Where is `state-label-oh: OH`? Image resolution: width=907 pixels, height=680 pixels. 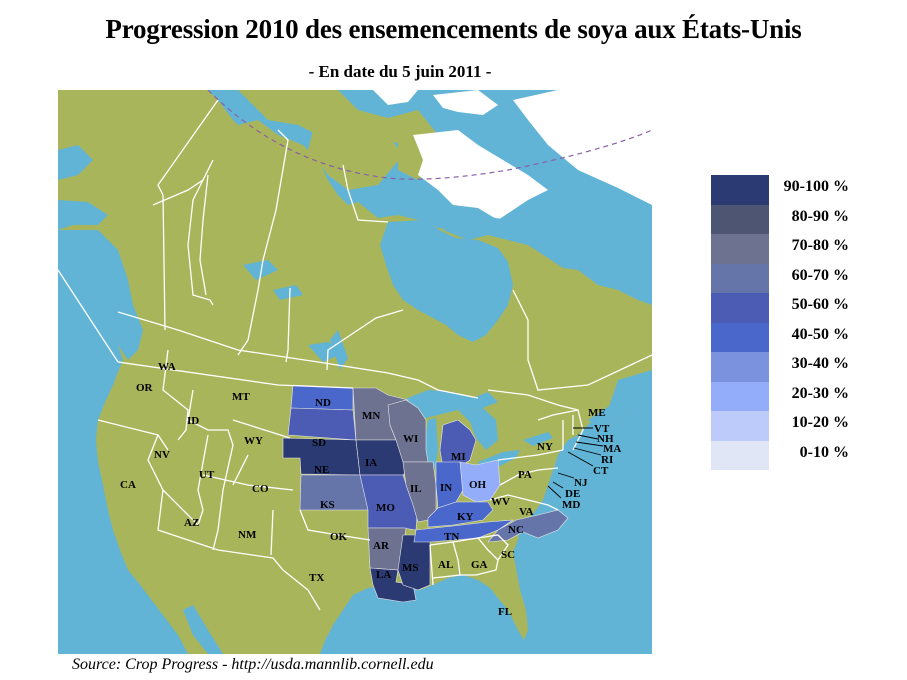 state-label-oh: OH is located at coordinates (478, 485).